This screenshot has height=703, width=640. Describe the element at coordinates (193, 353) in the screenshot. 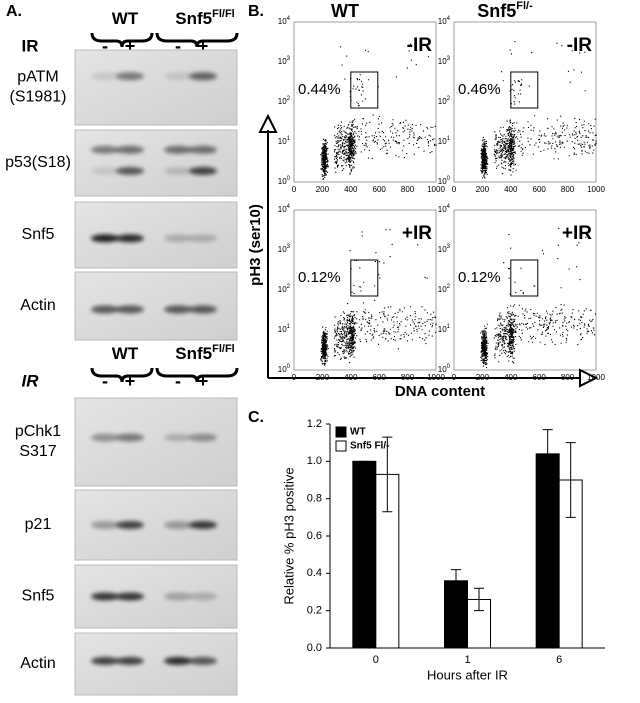

I see `group-label-base: Snf5` at that location.